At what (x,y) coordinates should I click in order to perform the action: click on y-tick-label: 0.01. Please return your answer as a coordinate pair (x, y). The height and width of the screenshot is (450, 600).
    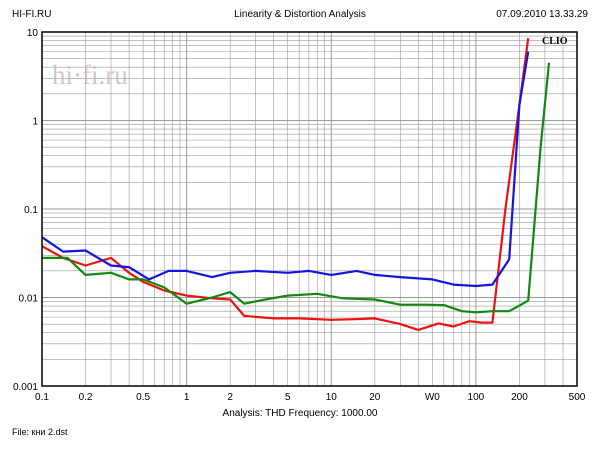
    Looking at the image, I should click on (29, 299).